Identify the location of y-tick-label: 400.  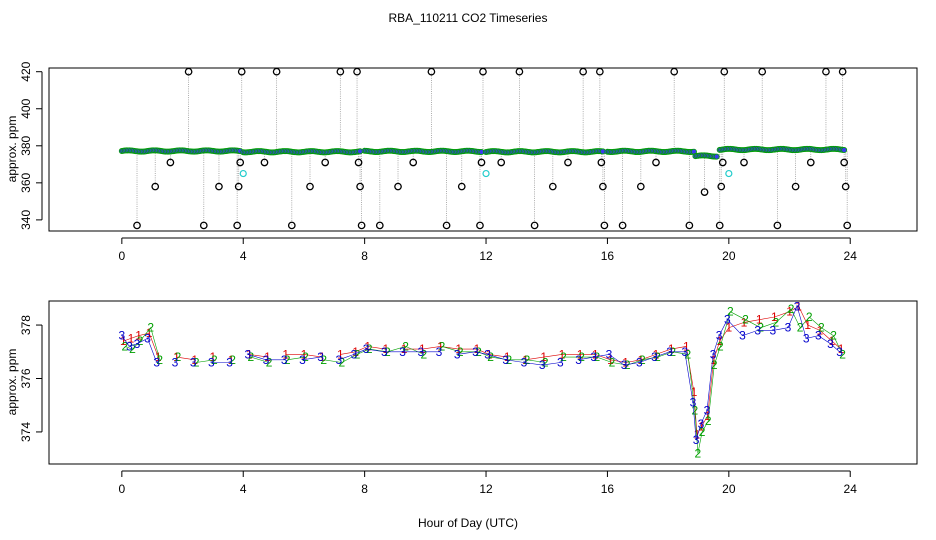
(26, 108).